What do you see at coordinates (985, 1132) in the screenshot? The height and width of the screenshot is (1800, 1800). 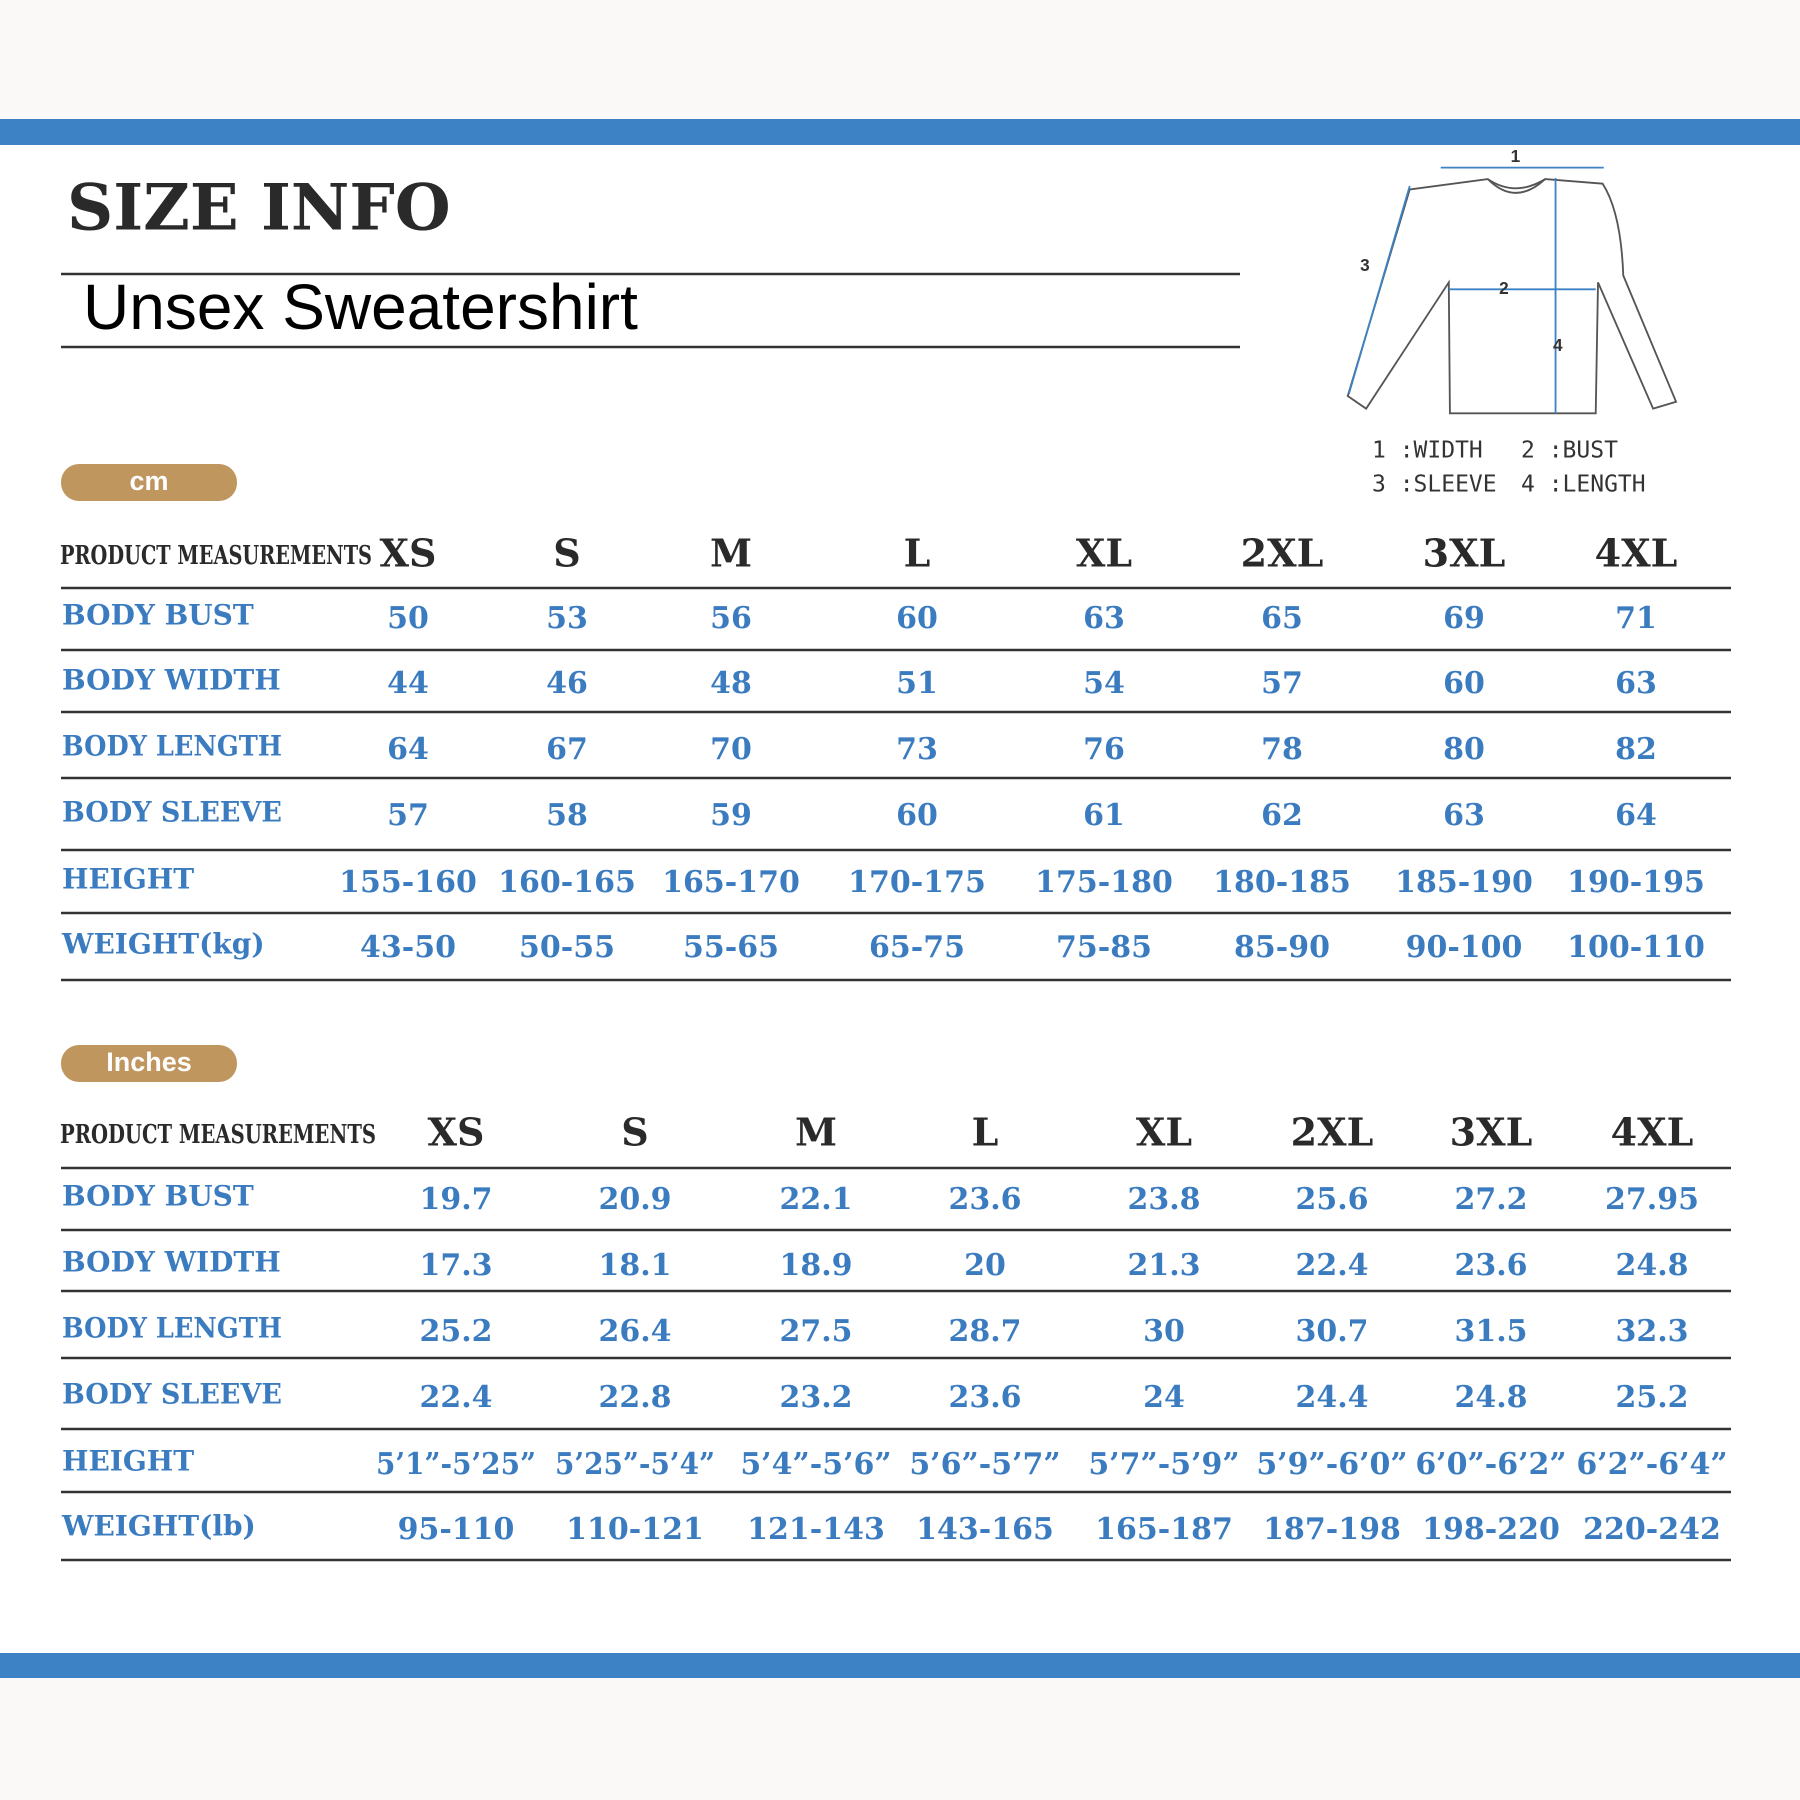 I see `size-header: L` at bounding box center [985, 1132].